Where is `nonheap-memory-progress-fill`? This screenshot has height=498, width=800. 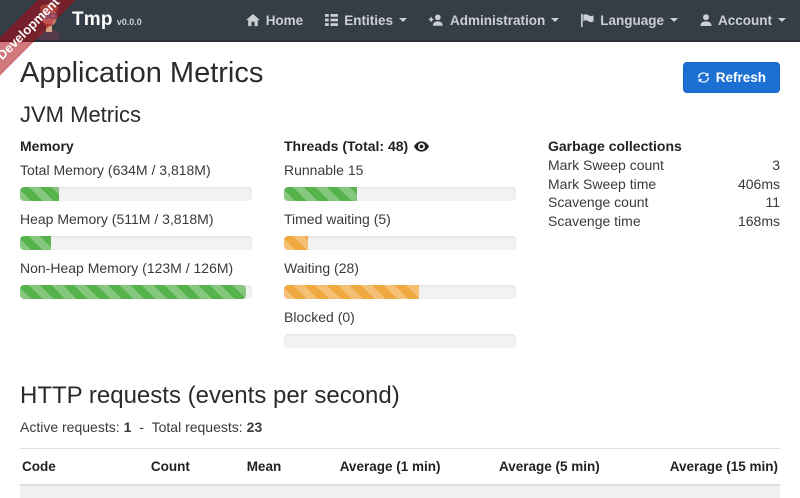
nonheap-memory-progress-fill is located at coordinates (133, 292).